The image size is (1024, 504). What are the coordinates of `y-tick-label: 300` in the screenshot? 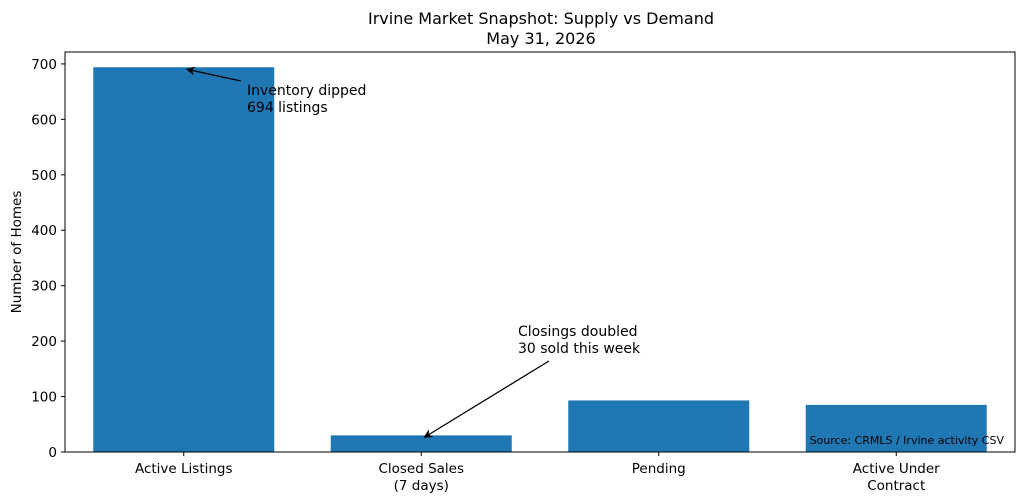 It's located at (44, 287).